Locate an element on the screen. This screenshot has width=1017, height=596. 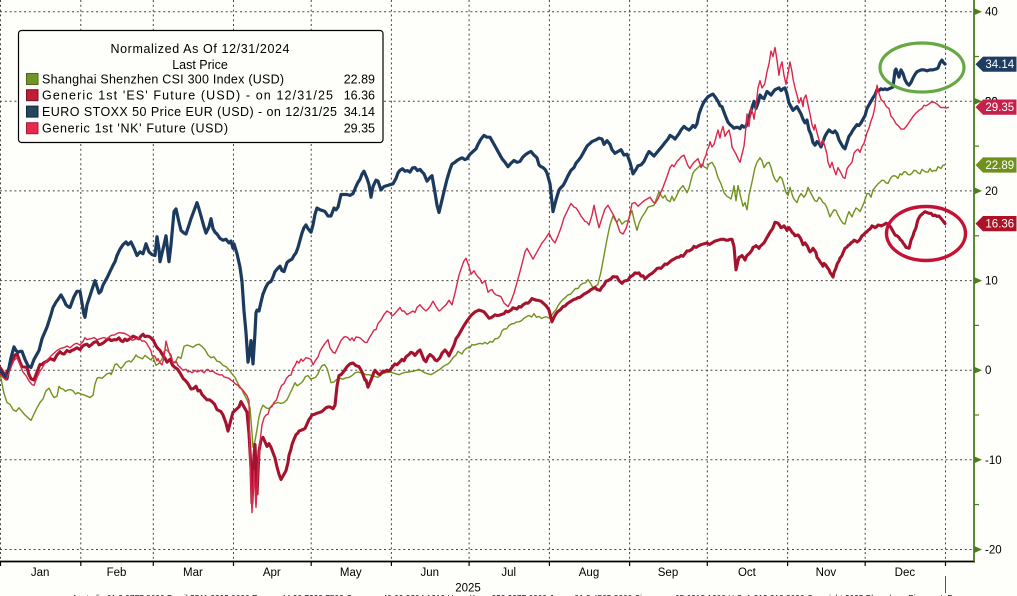
svg-text: Normalized As Of 12/31/2024 is located at coordinates (200, 49).